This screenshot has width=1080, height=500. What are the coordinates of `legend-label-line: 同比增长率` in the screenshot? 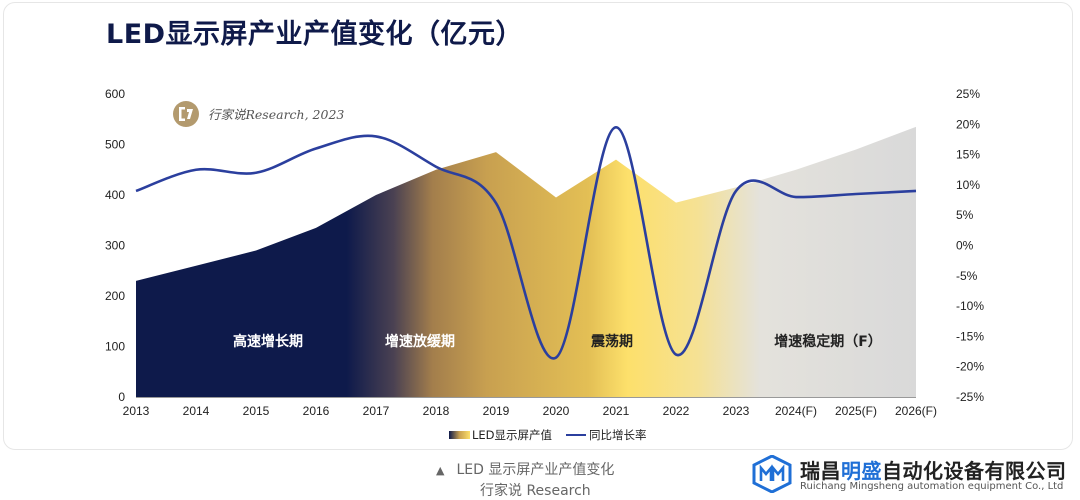 It's located at (618, 435).